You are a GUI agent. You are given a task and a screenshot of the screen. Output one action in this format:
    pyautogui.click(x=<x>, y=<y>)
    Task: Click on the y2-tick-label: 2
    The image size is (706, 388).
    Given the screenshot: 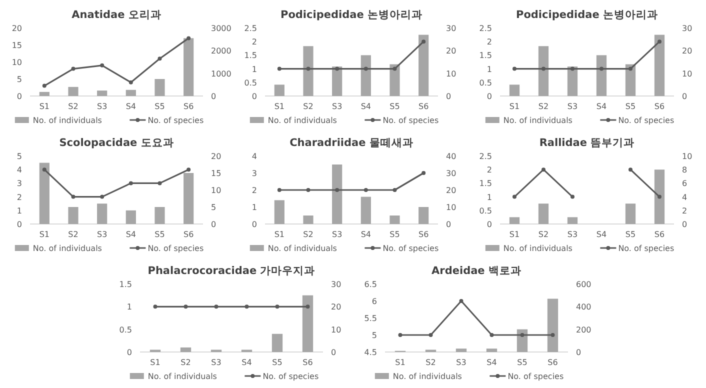 What is the action you would take?
    pyautogui.click(x=685, y=211)
    